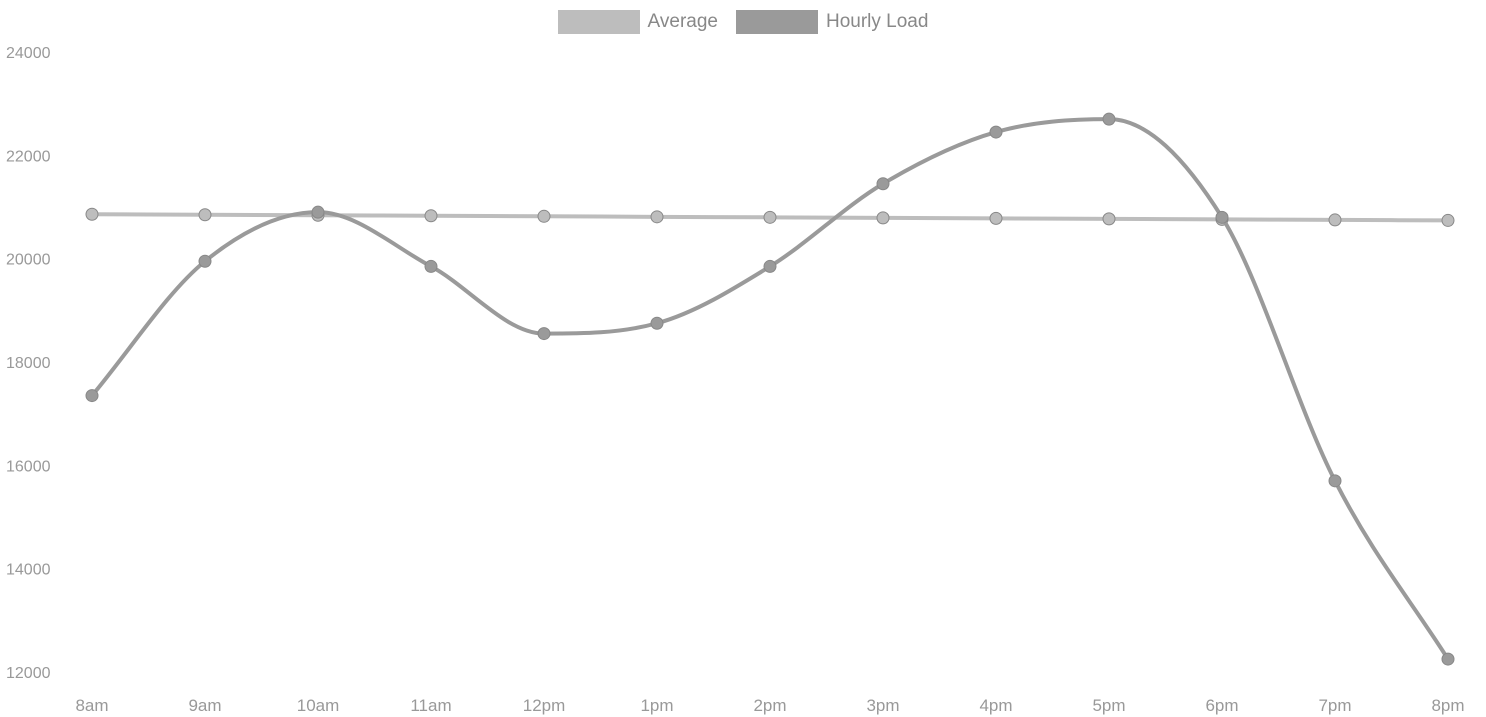 This screenshot has height=717, width=1486. Describe the element at coordinates (28, 53) in the screenshot. I see `y-tick-label: 24000` at that location.